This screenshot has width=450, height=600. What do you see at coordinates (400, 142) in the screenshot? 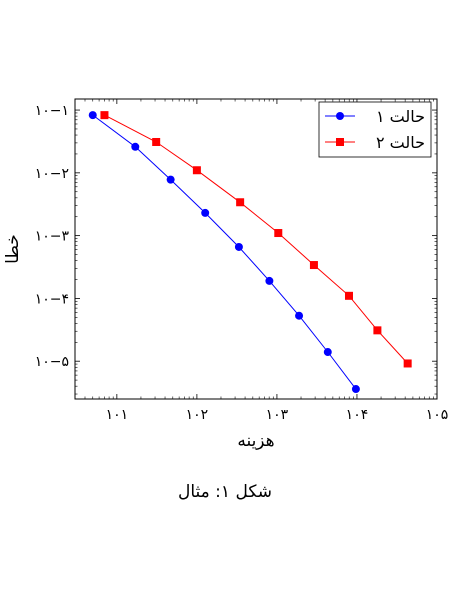
I see `legend-label: حالت ۲` at bounding box center [400, 142].